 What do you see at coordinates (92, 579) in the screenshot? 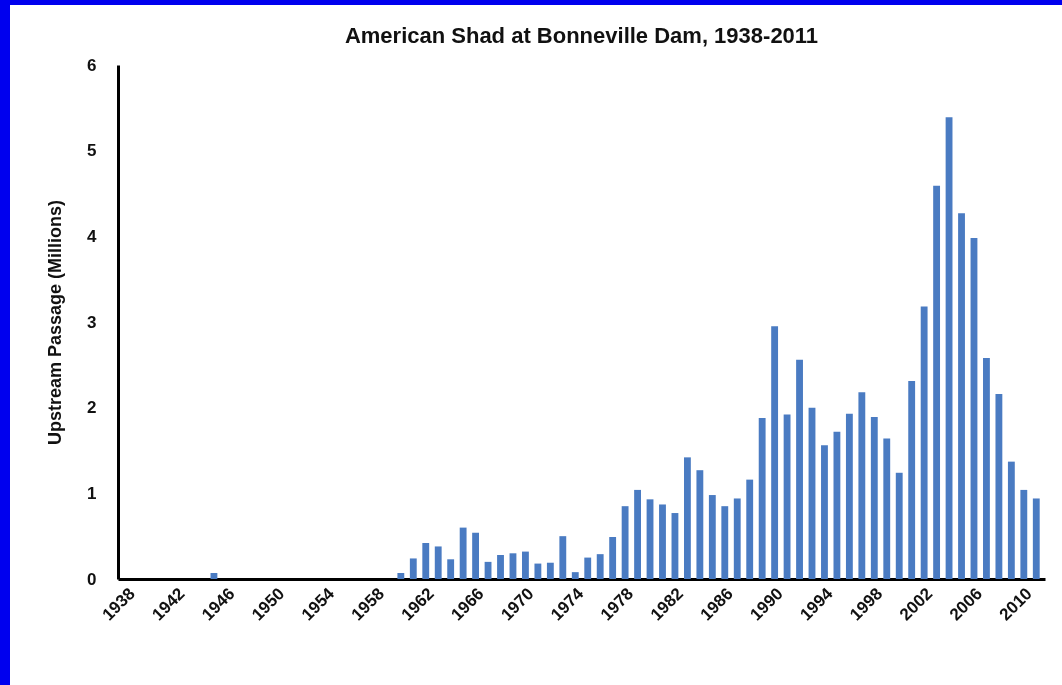
I see `y-tick-label: 0` at bounding box center [92, 579].